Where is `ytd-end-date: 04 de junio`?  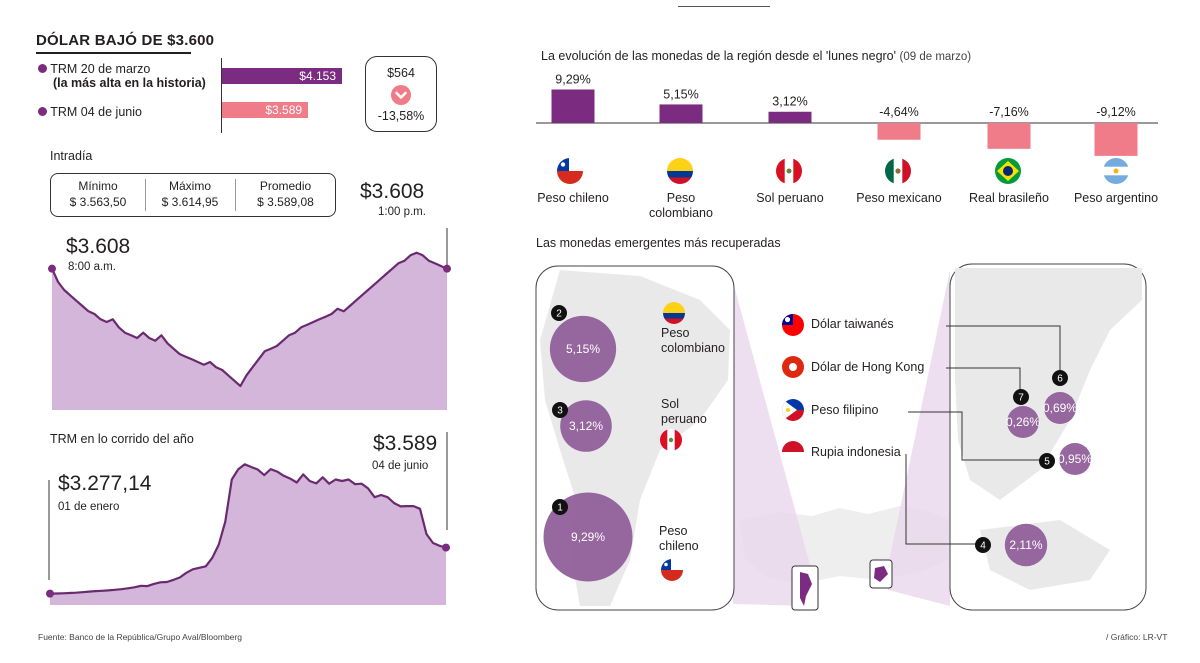 ytd-end-date: 04 de junio is located at coordinates (400, 466).